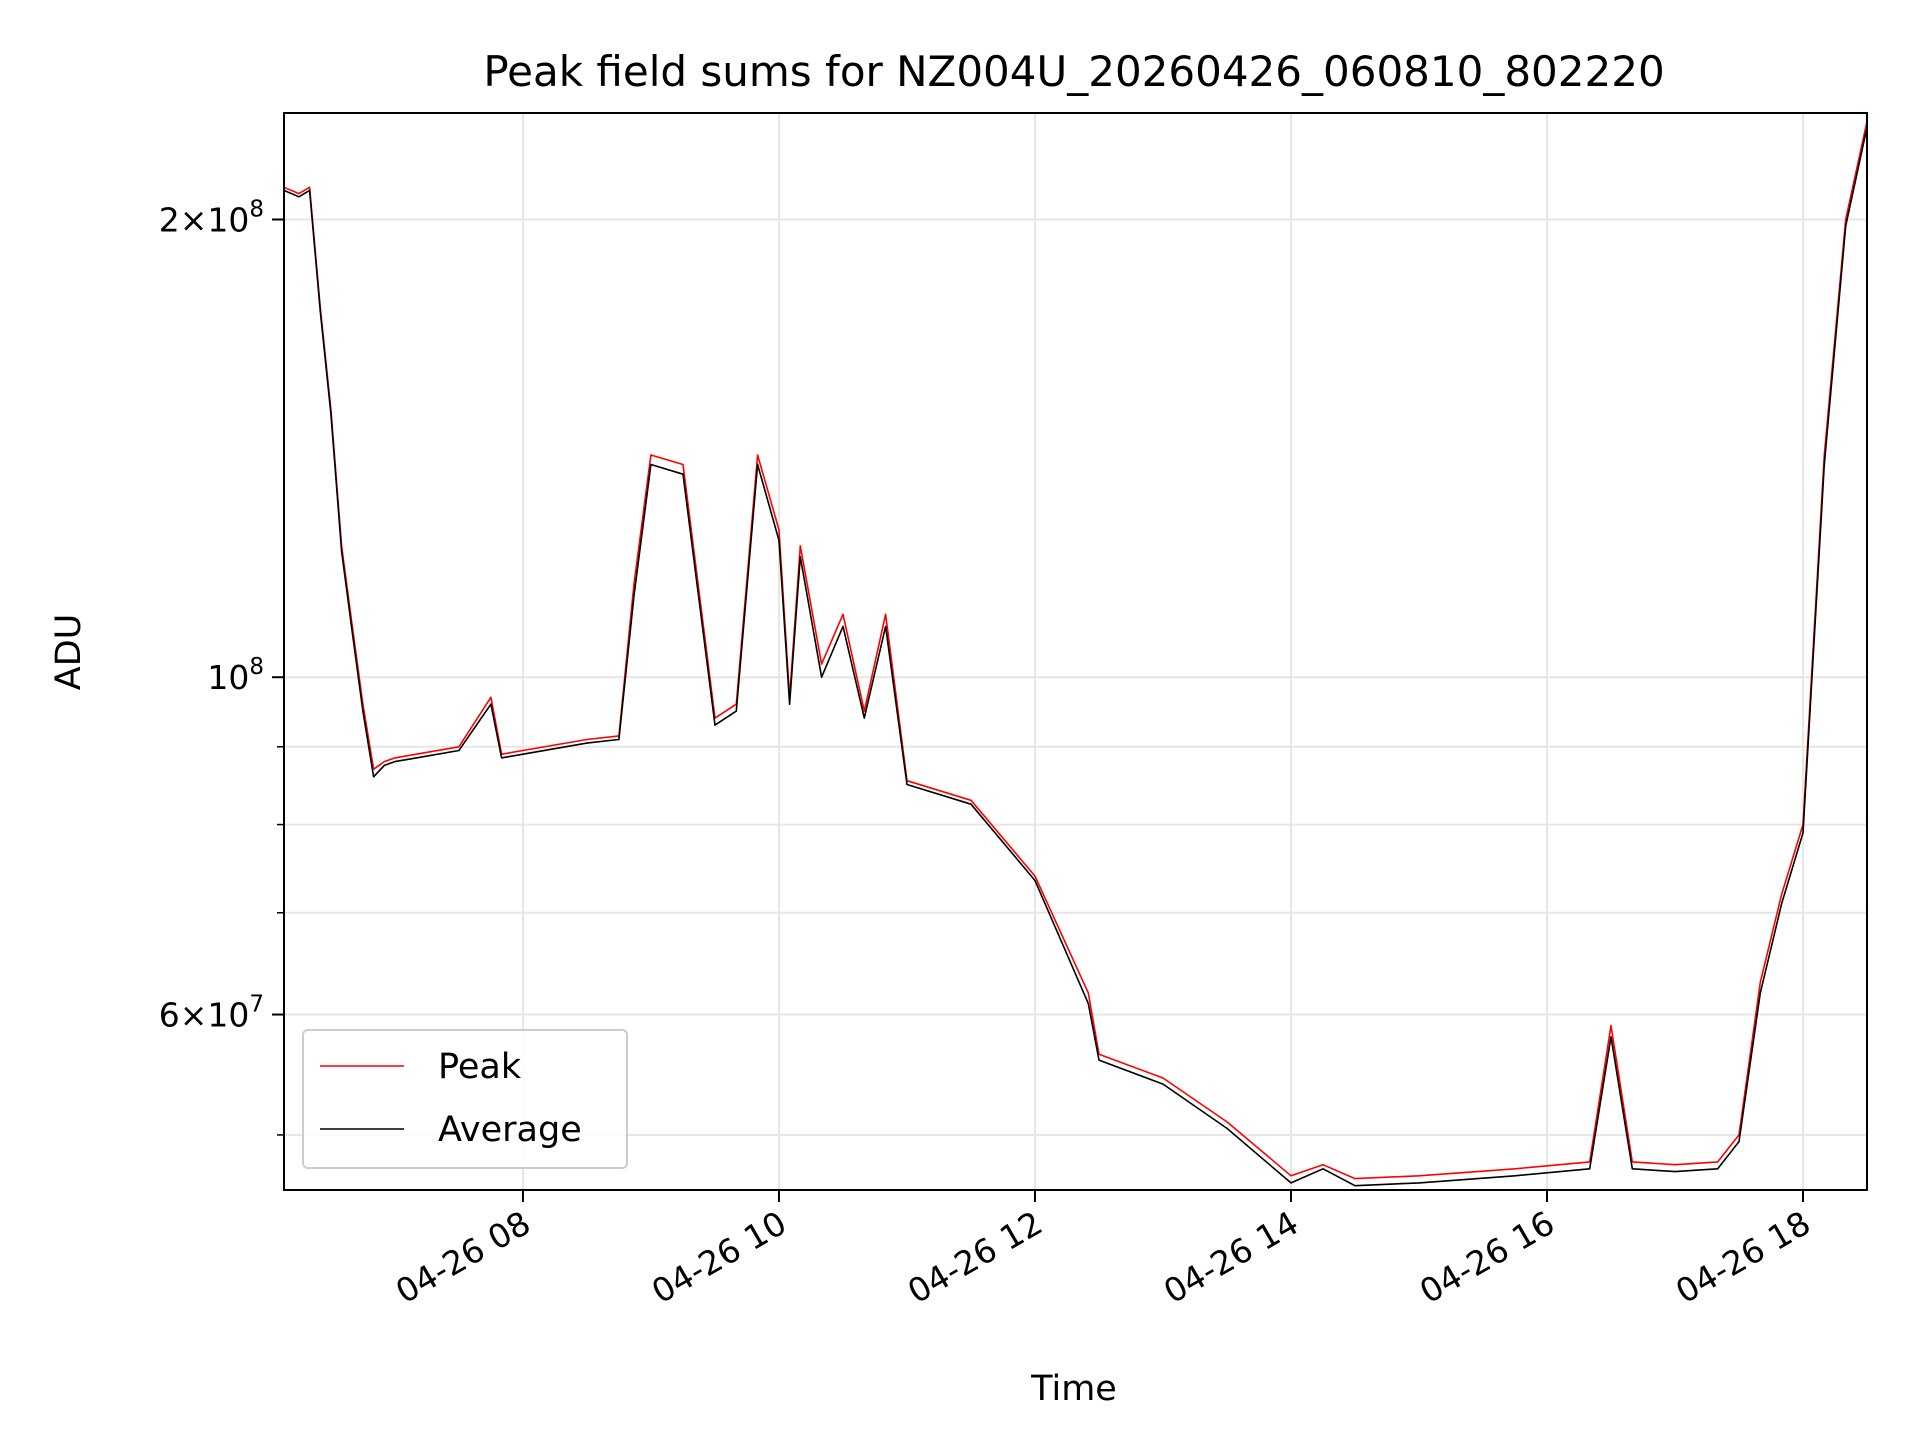  What do you see at coordinates (256, 1005) in the screenshot?
I see `y-tick-exponent: 7` at bounding box center [256, 1005].